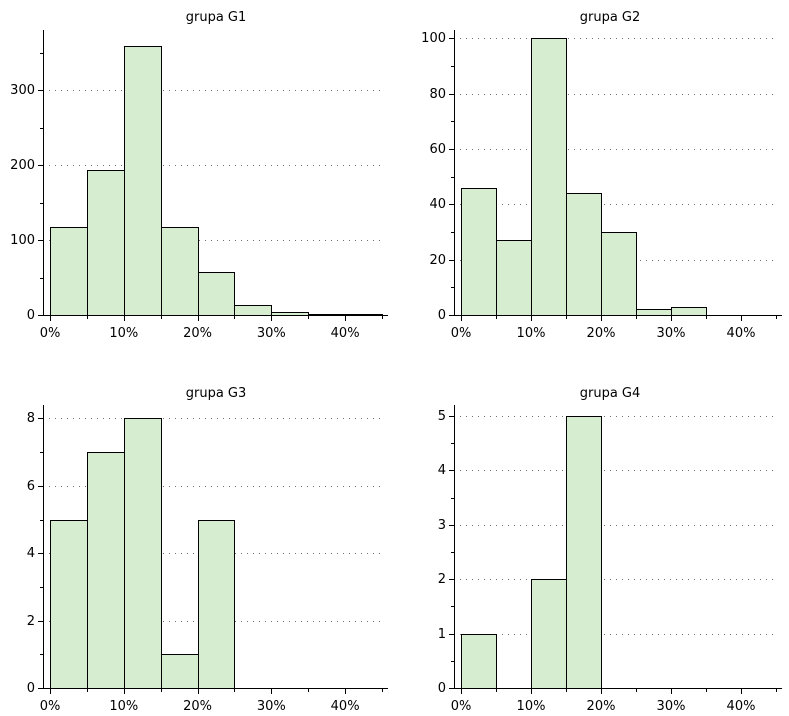 Image resolution: width=789 pixels, height=716 pixels. What do you see at coordinates (22, 90) in the screenshot?
I see `y-tick-label: 300` at bounding box center [22, 90].